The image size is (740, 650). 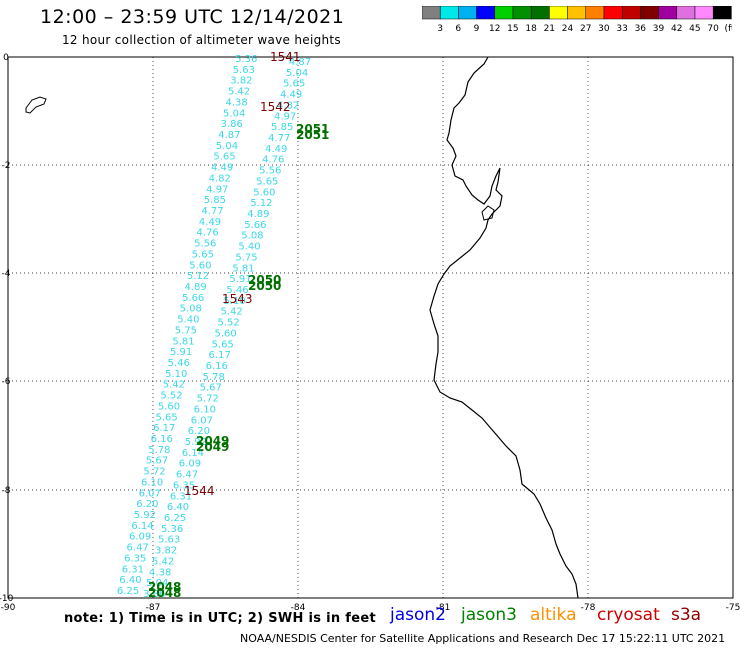 I want to click on colorbar-label: 6, so click(x=458, y=29).